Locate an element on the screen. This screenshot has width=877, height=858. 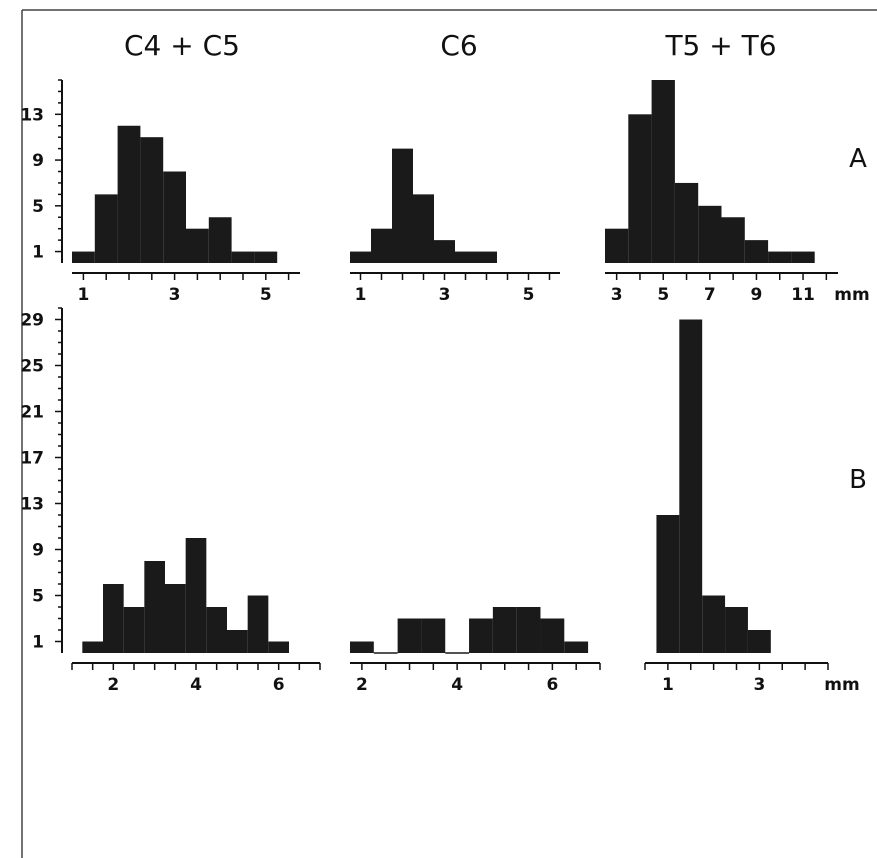
column-title-c6: C6 is located at coordinates (458, 45).